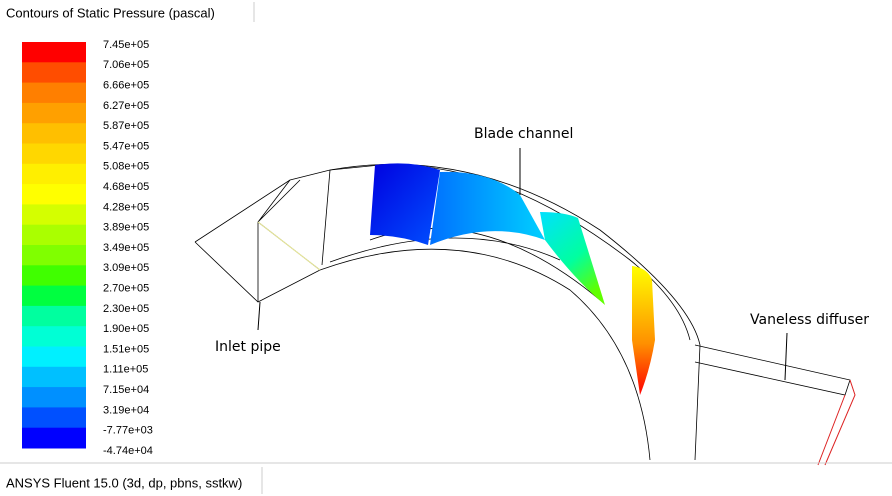  Describe the element at coordinates (126, 329) in the screenshot. I see `legend-label: 1.90e+05` at that location.